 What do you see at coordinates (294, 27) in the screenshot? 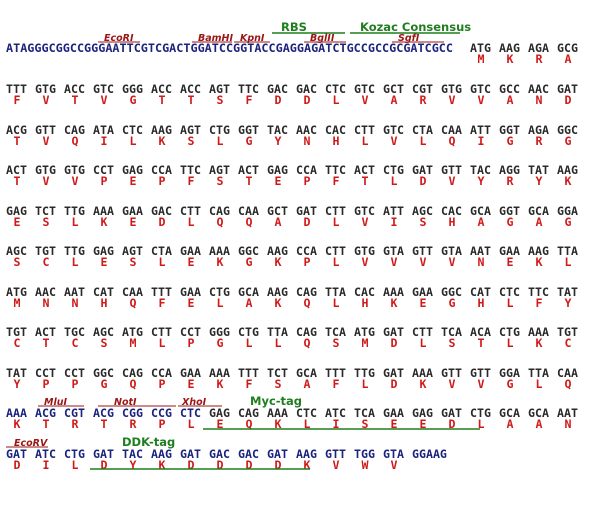
I see `feature-label-rbs: RBS` at bounding box center [294, 27].